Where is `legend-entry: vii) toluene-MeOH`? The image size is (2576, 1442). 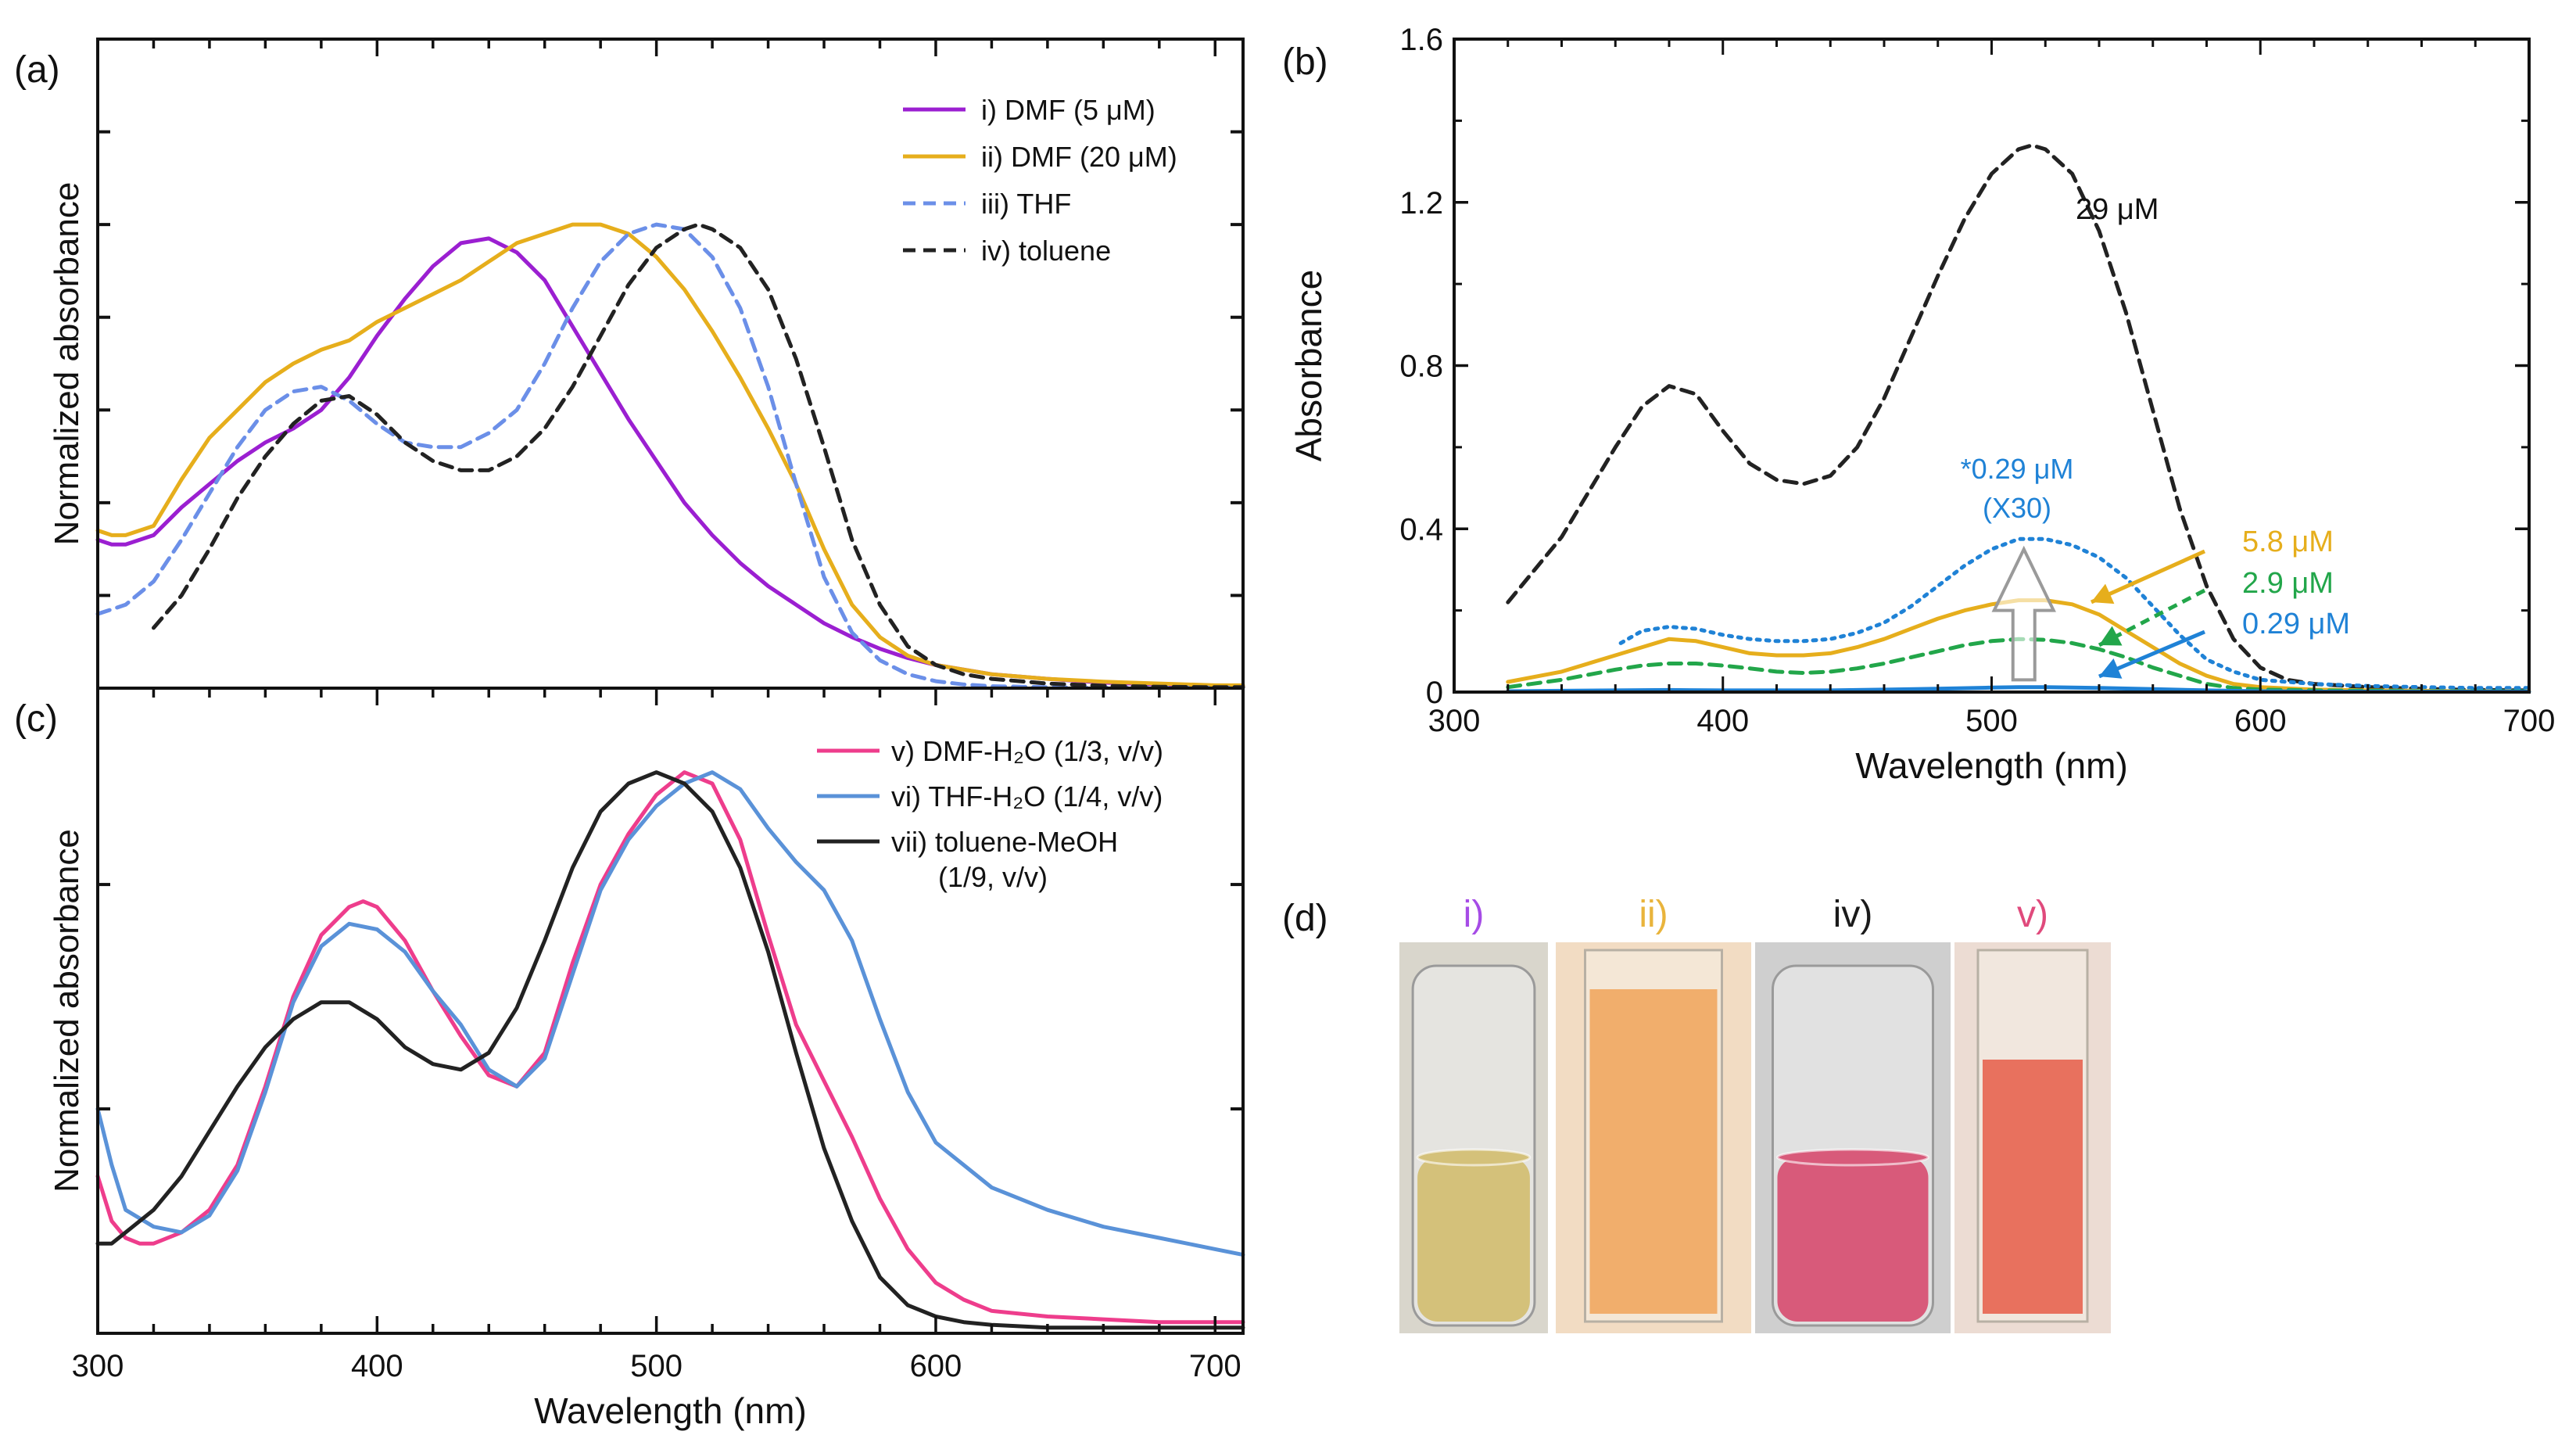 legend-entry: vii) toluene-MeOH is located at coordinates (1004, 842).